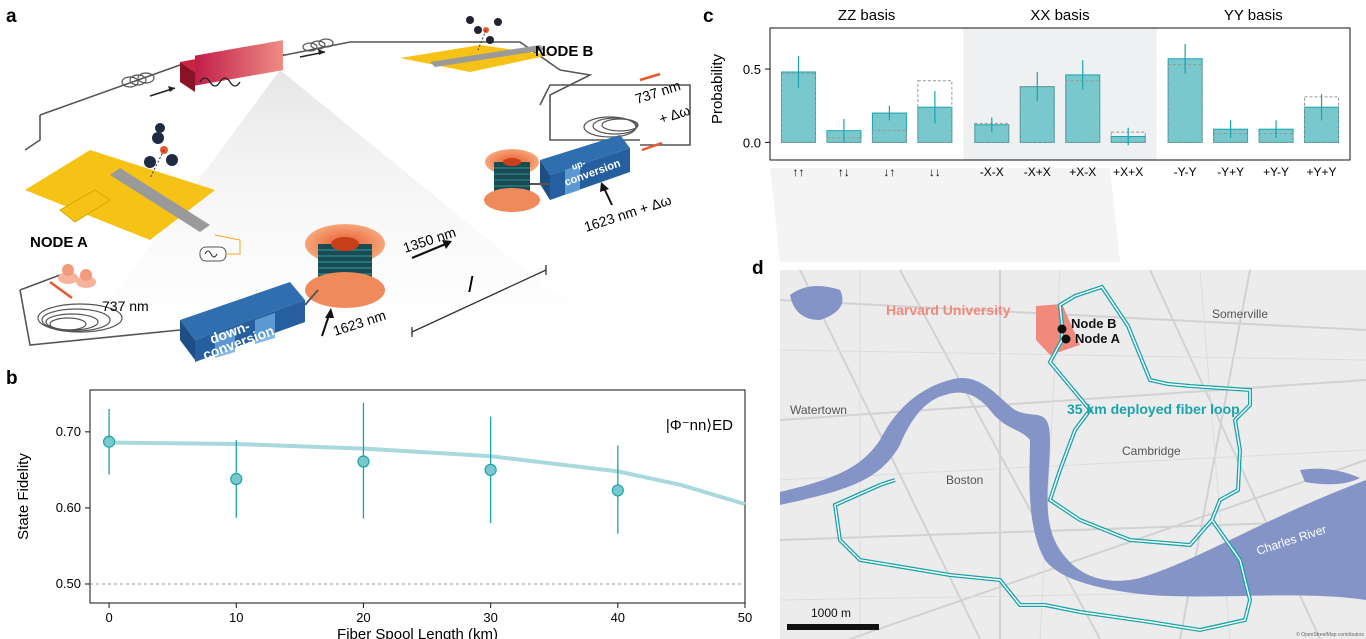  I want to click on length-bracket, so click(479, 301).